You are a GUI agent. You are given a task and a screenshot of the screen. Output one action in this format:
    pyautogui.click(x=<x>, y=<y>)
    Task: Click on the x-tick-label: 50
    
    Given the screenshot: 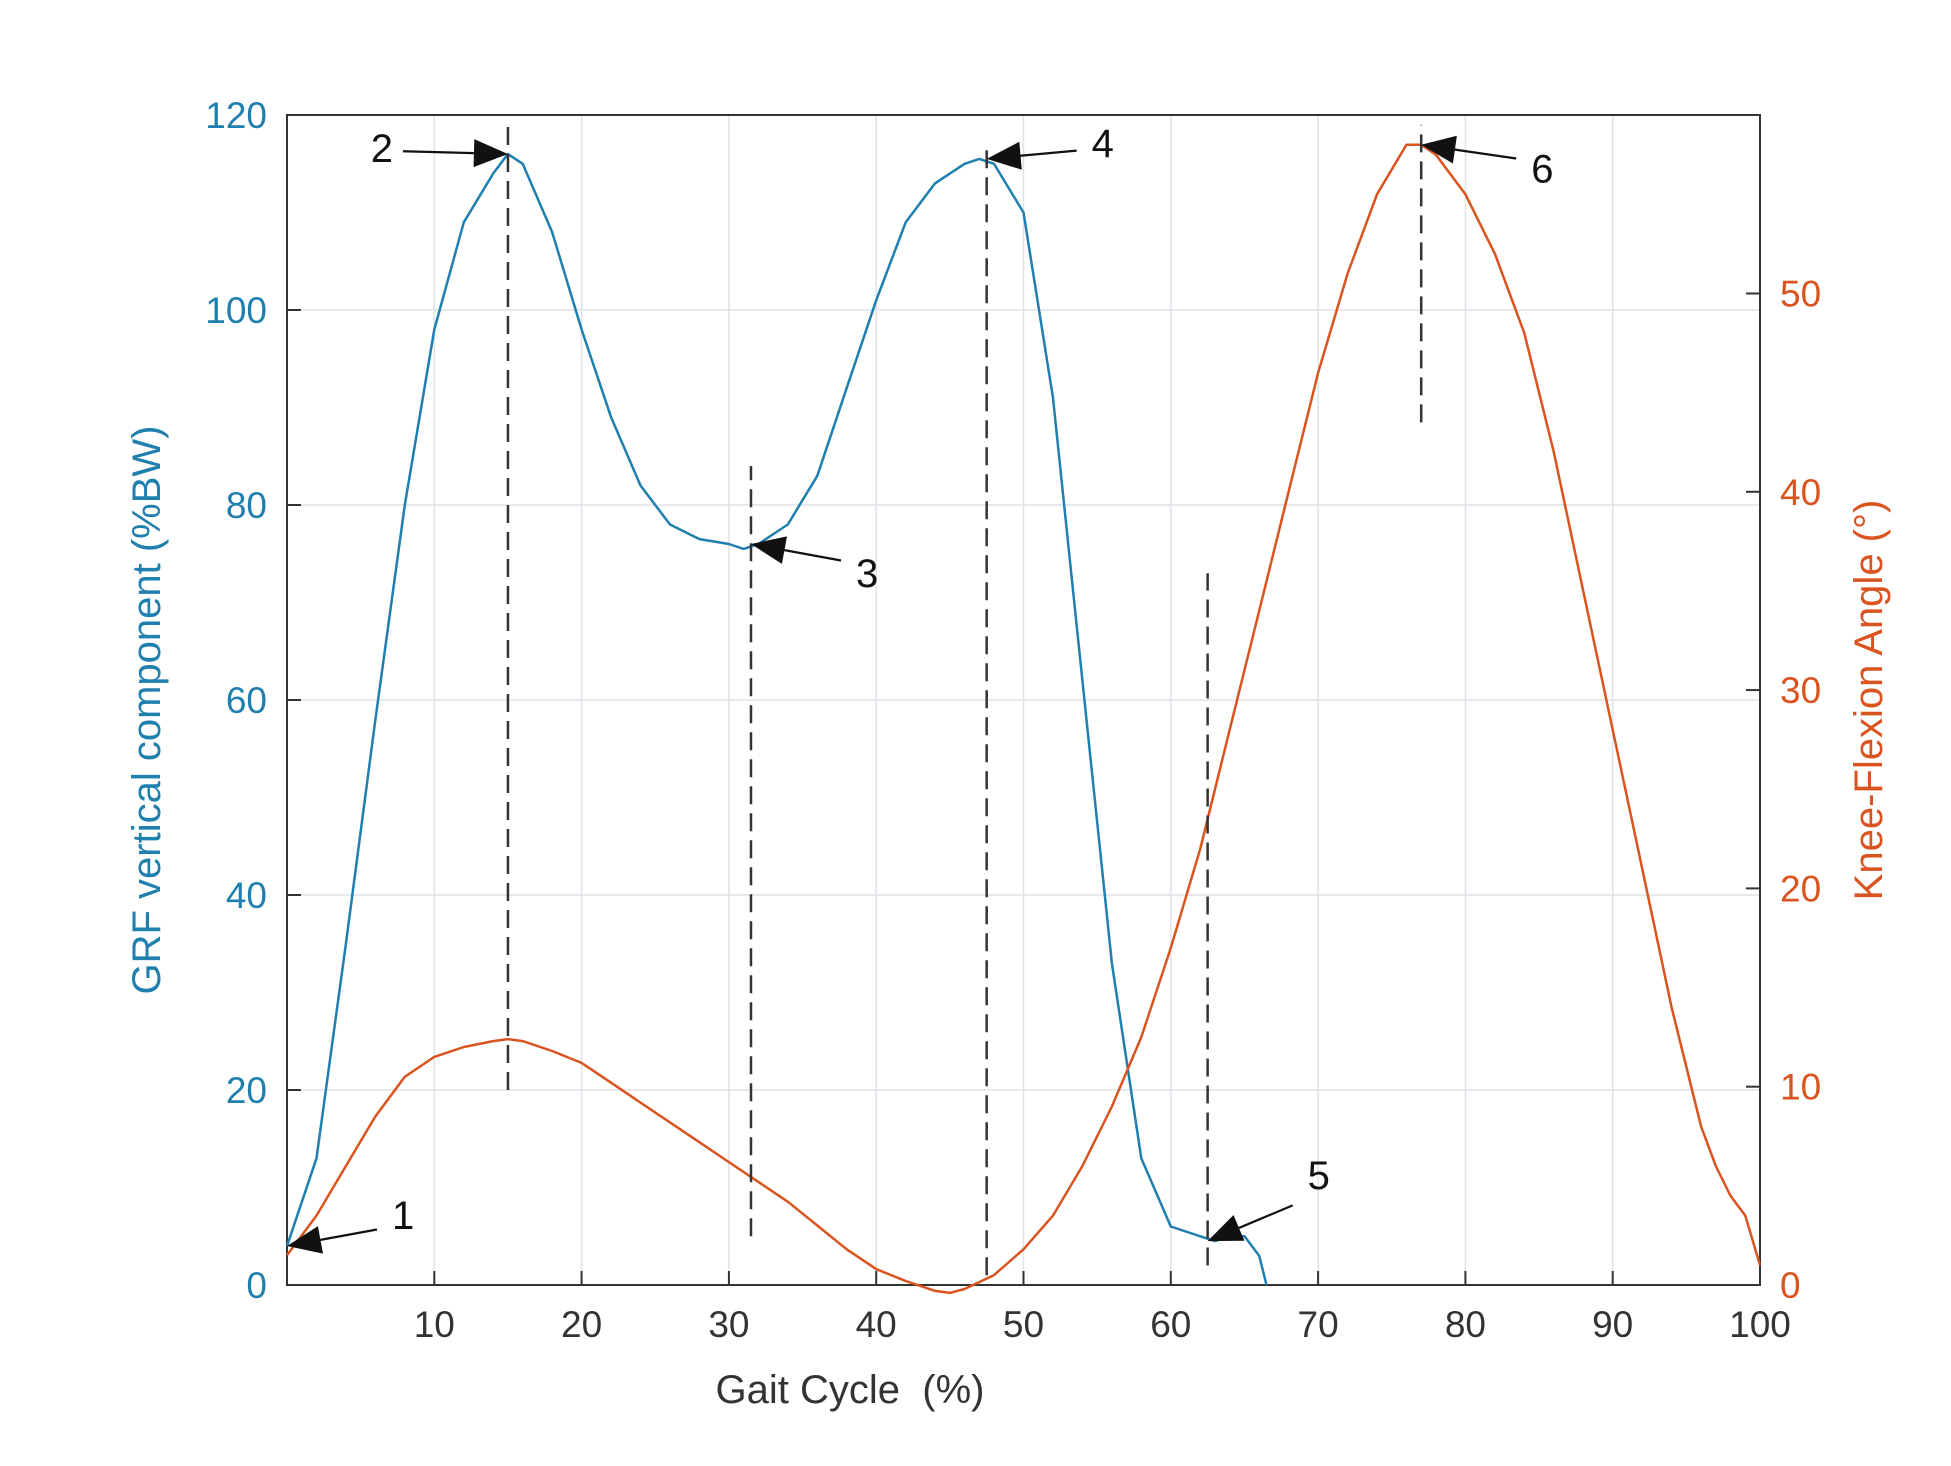 What is the action you would take?
    pyautogui.click(x=1023, y=1324)
    